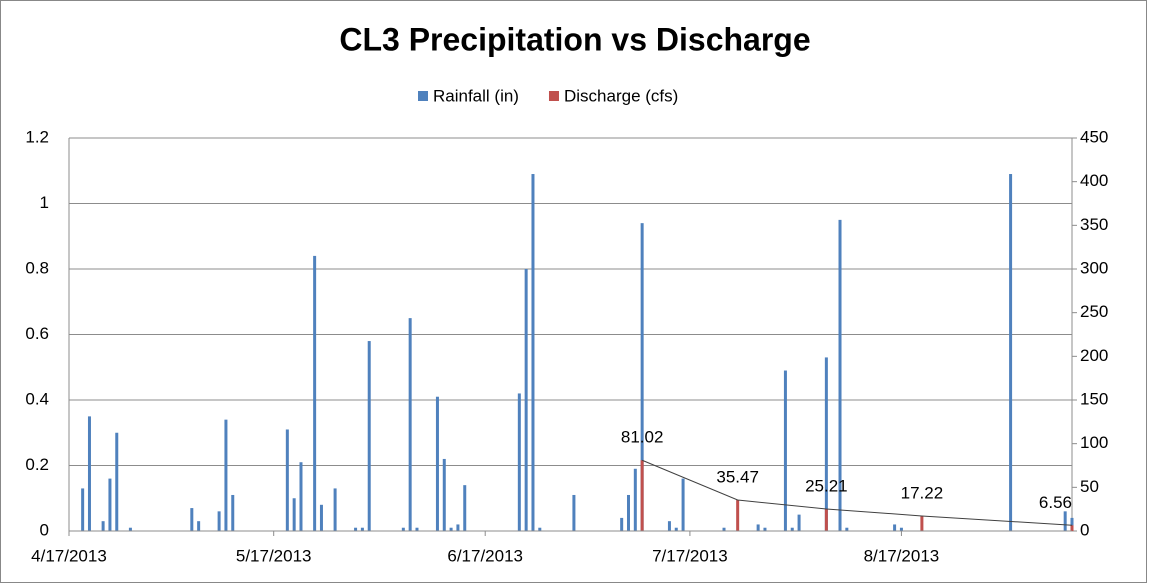 Image resolution: width=1149 pixels, height=584 pixels. Describe the element at coordinates (476, 95) in the screenshot. I see `legend-label: Rainfall (in)` at that location.